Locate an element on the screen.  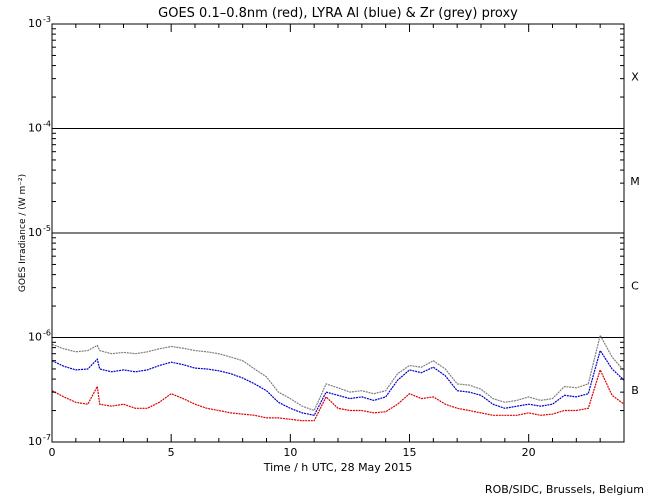
y-tick-exp-1: -6 is located at coordinates (47, 333).